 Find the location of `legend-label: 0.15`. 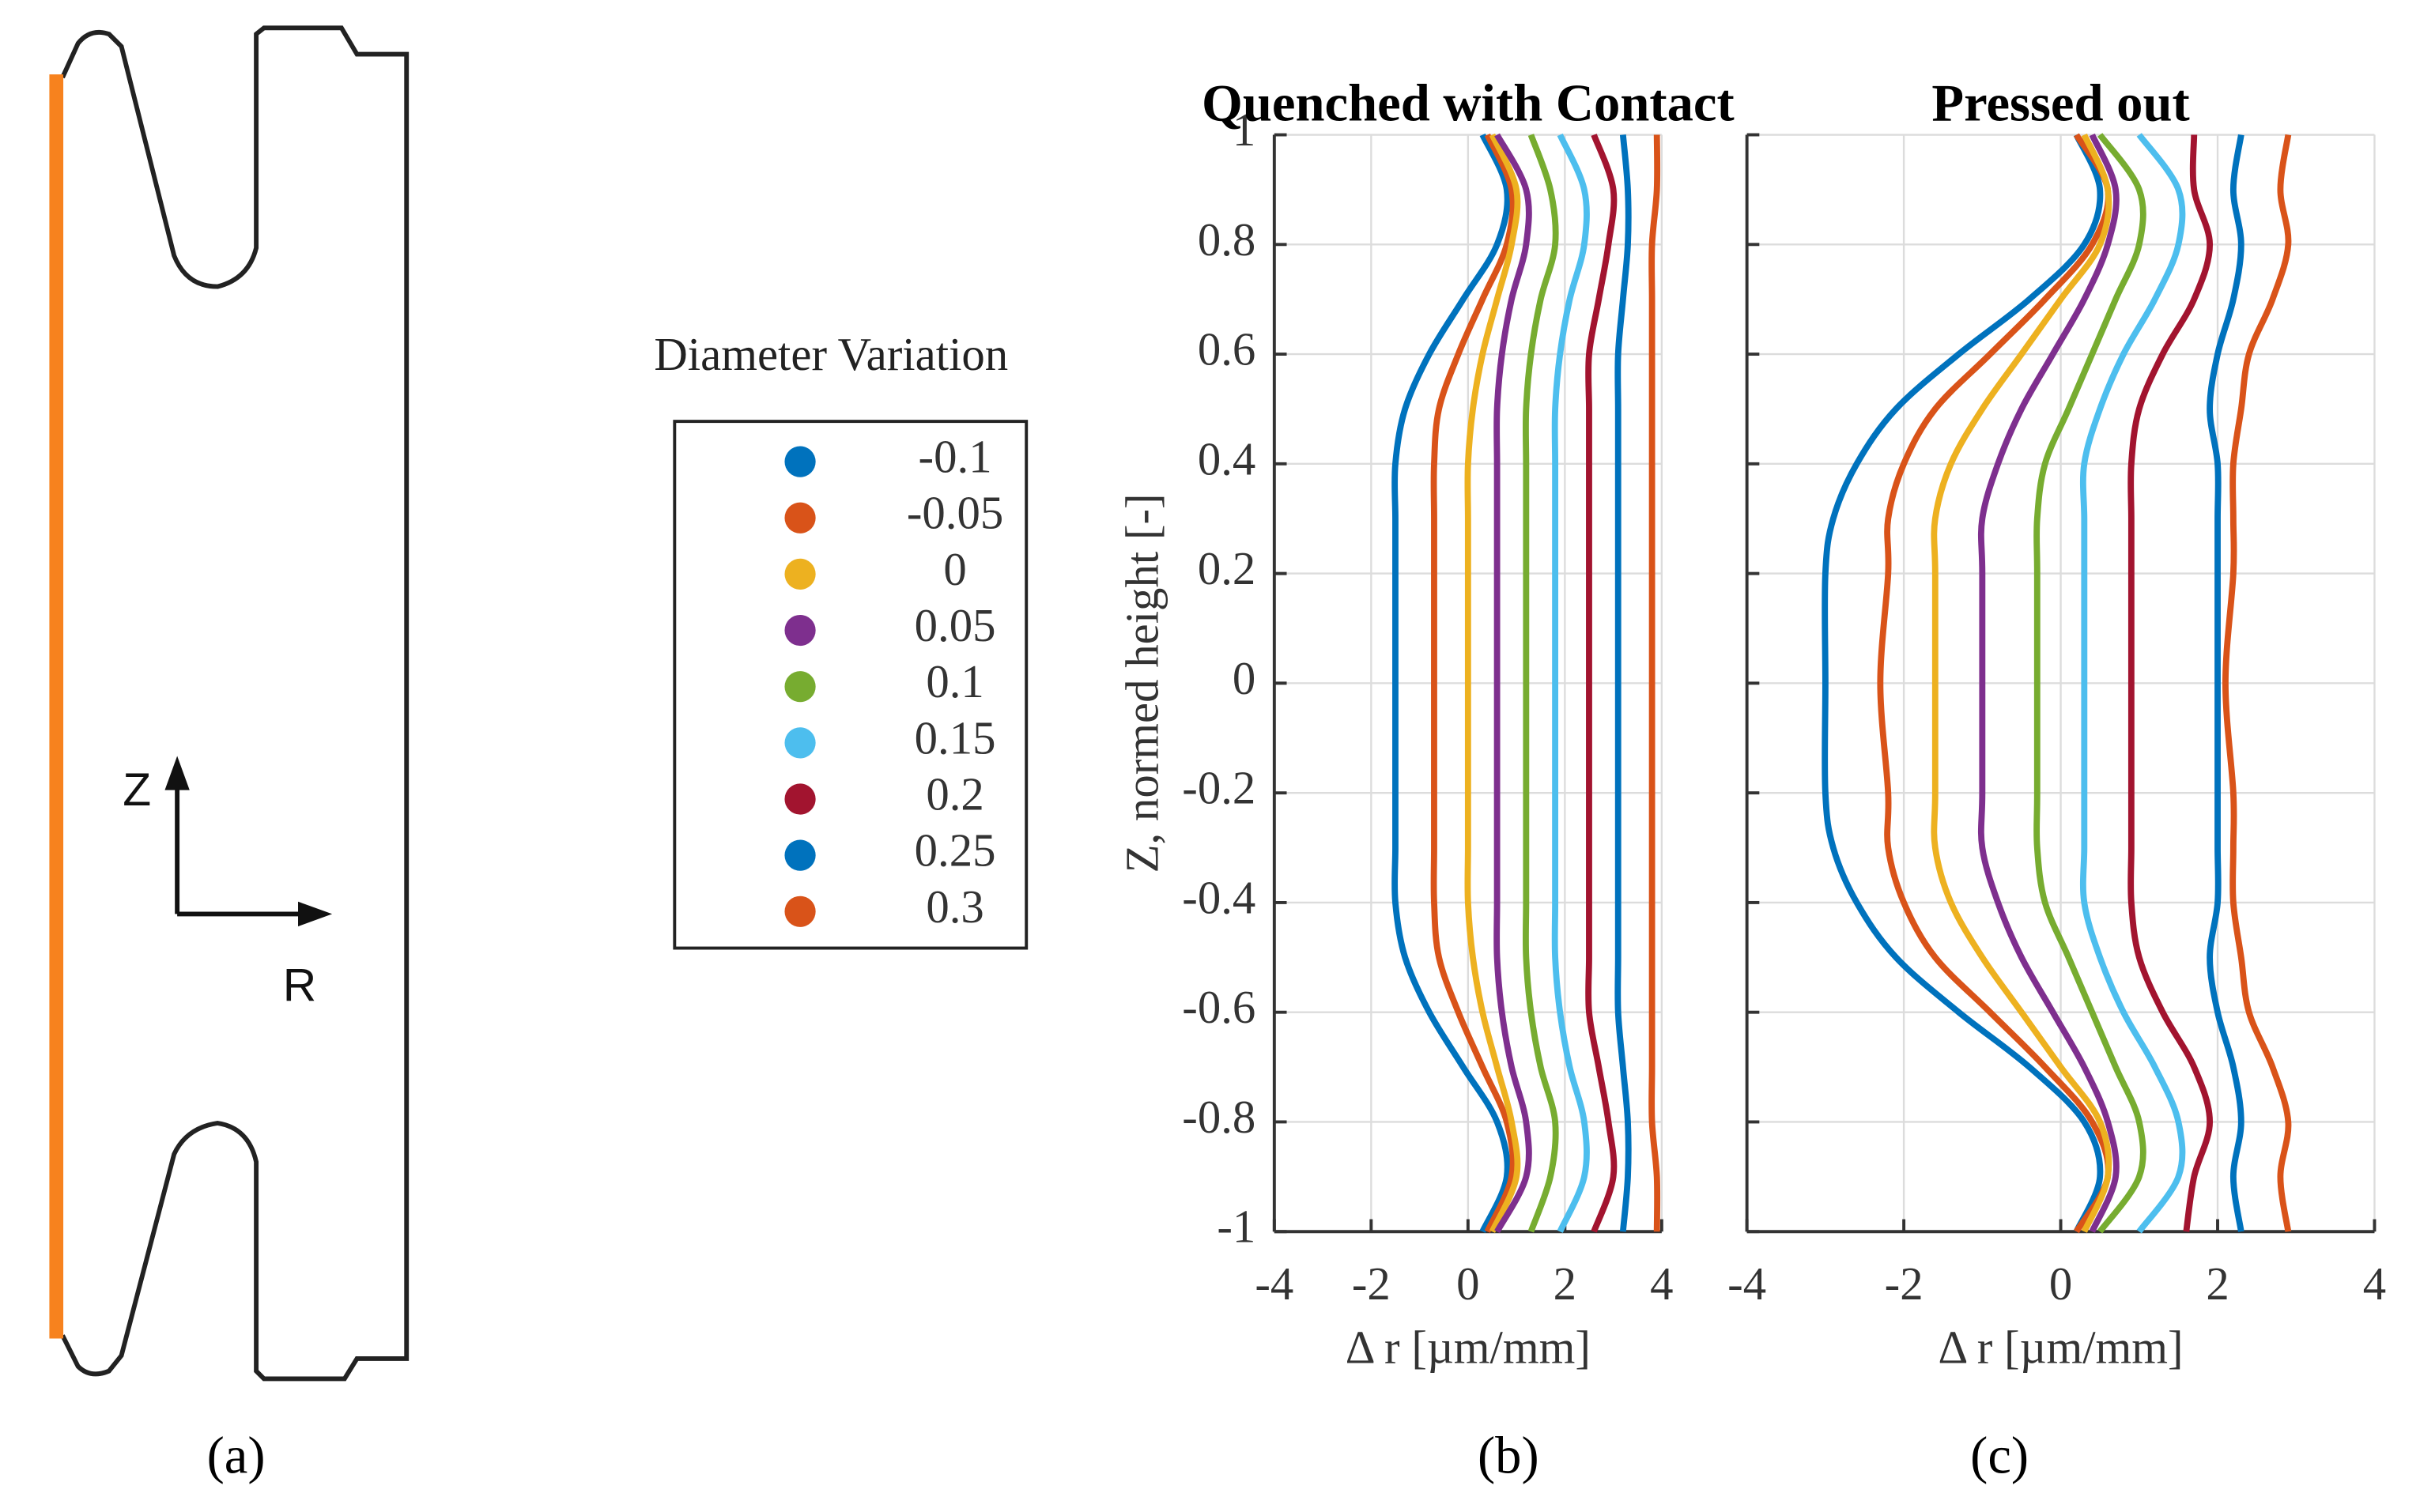

legend-label: 0.15 is located at coordinates (955, 738).